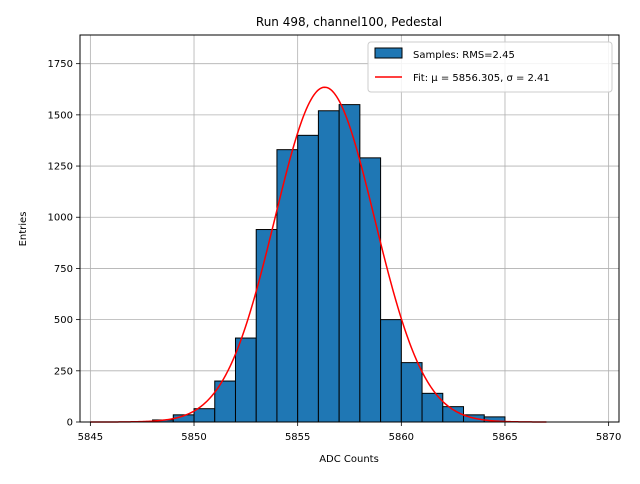 This screenshot has height=484, width=640. What do you see at coordinates (60, 218) in the screenshot?
I see `y-tick-label: 1000` at bounding box center [60, 218].